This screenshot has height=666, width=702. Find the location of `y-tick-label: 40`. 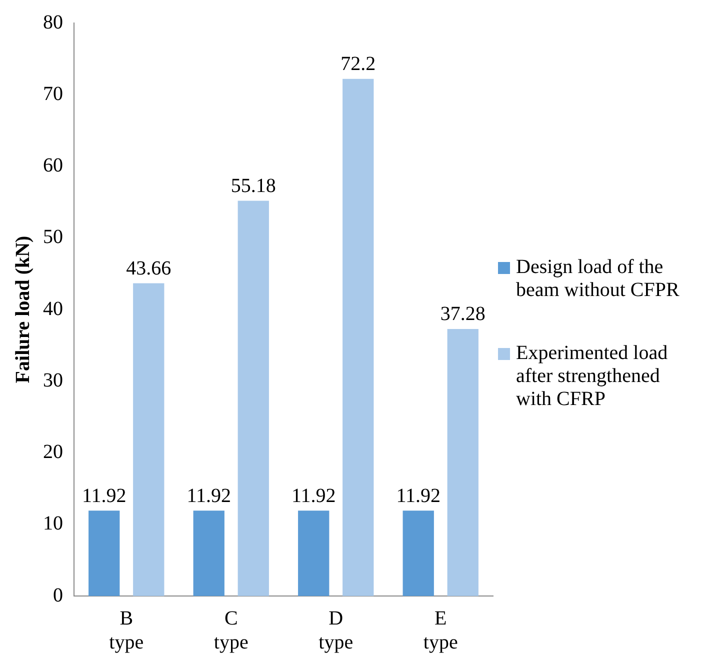

y-tick-label: 40 is located at coordinates (53, 309).